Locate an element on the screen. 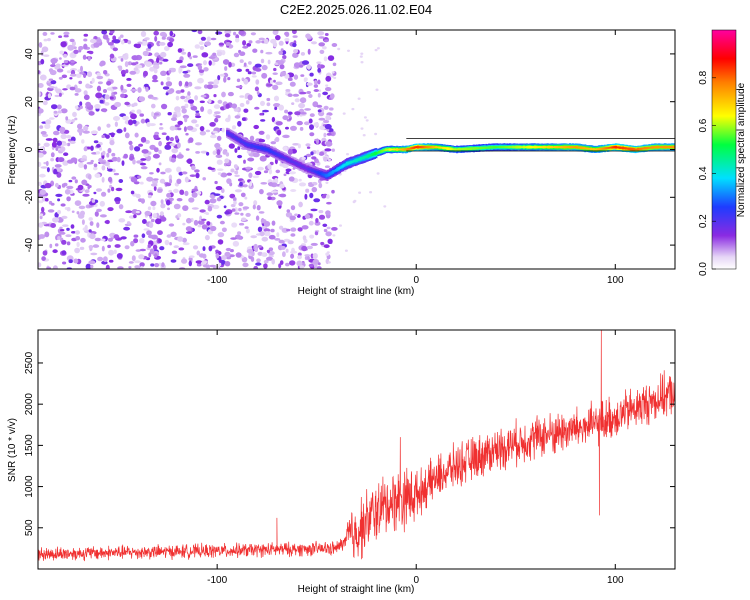 The width and height of the screenshot is (750, 600). colorbar-gradient is located at coordinates (724, 149).